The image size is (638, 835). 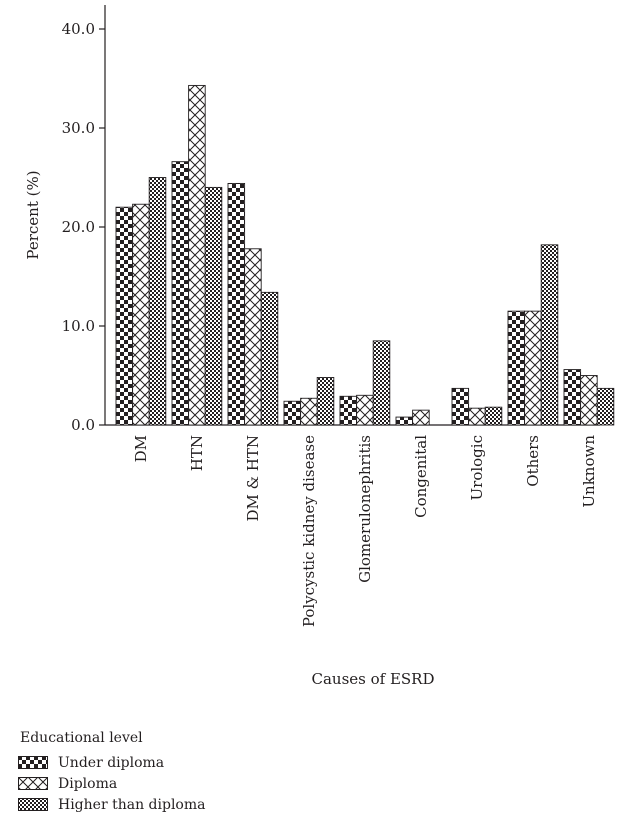 What do you see at coordinates (78, 227) in the screenshot?
I see `y-tick-label: 20.0` at bounding box center [78, 227].